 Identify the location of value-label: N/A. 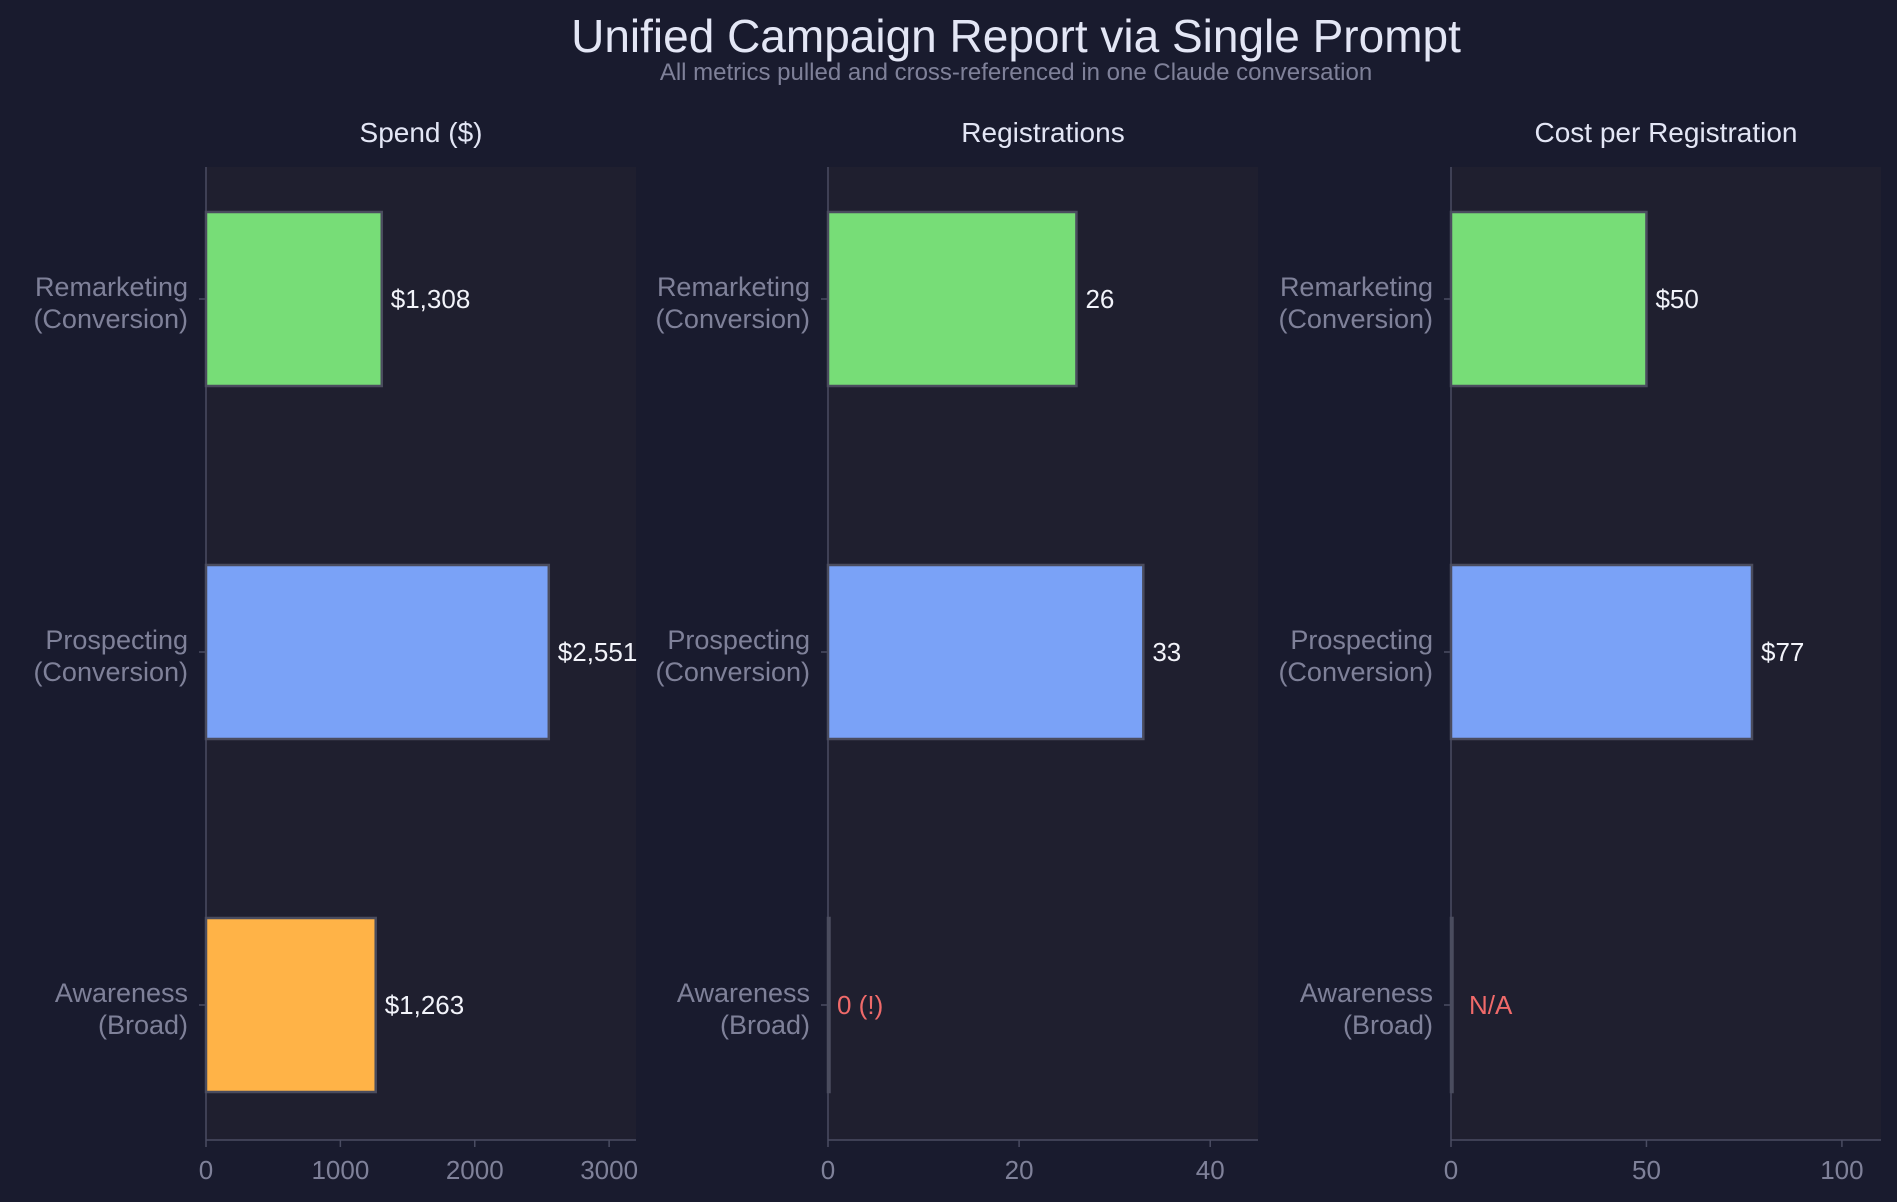
(1491, 1005).